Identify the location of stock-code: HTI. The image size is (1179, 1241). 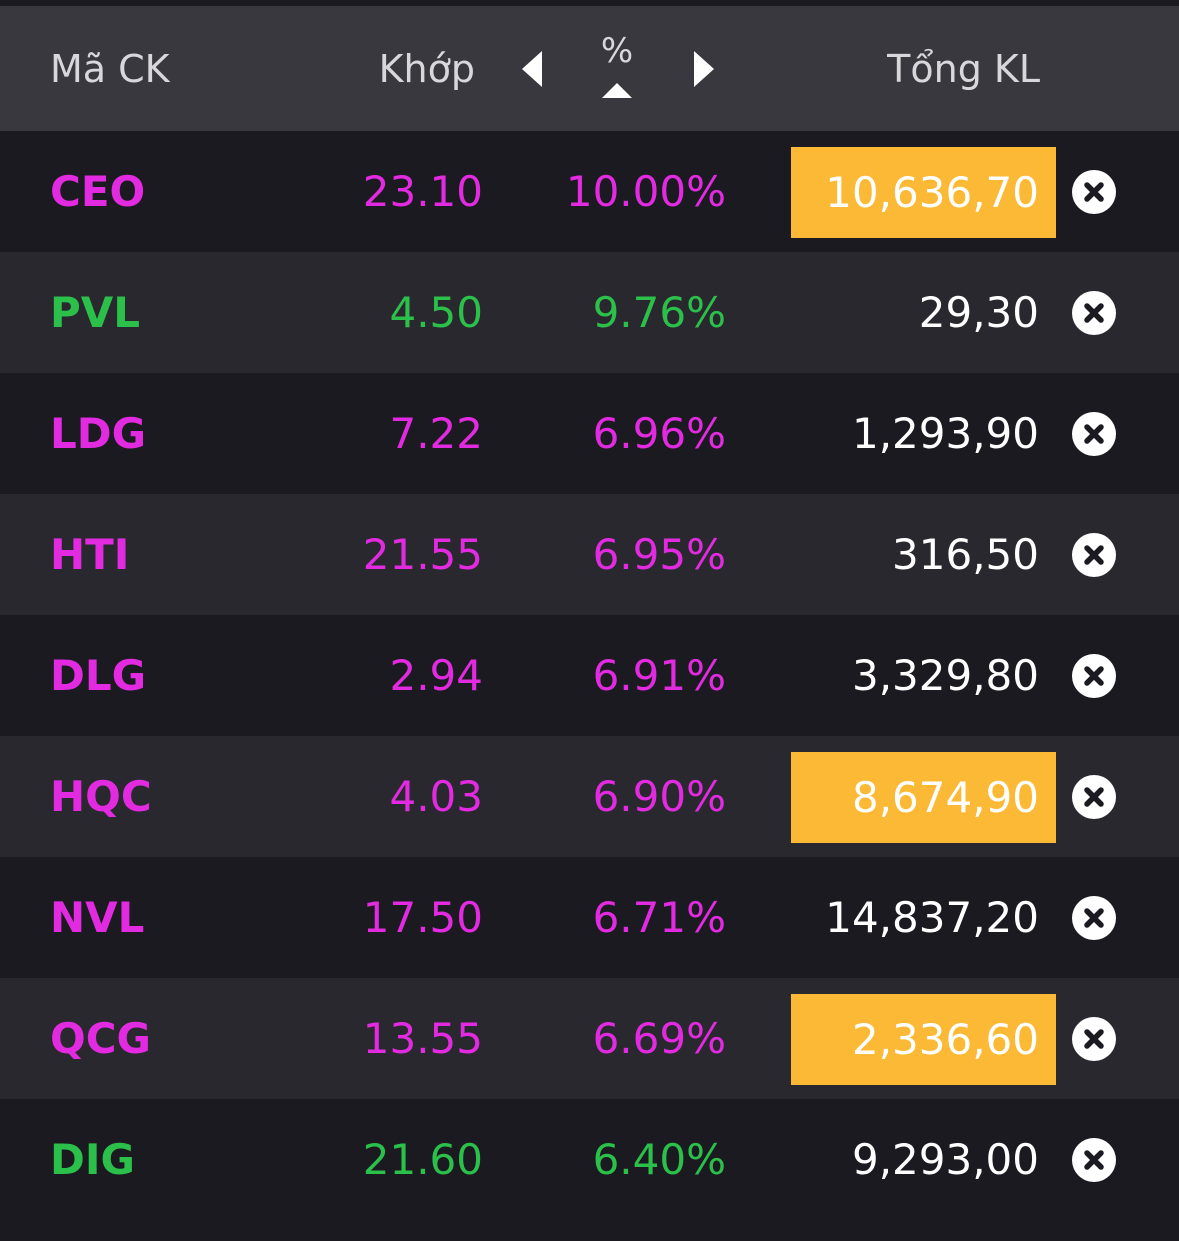
(90, 554).